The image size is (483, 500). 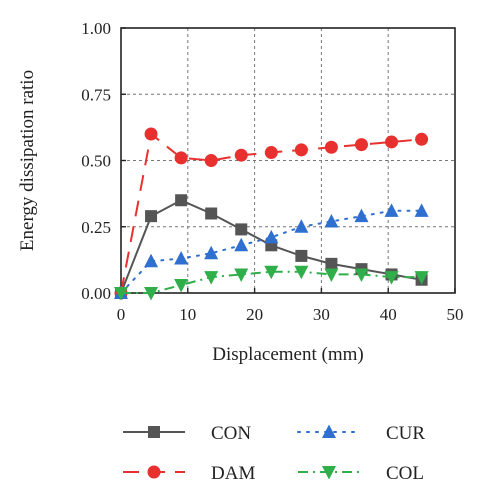 What do you see at coordinates (154, 472) in the screenshot?
I see `legend-marker-dam` at bounding box center [154, 472].